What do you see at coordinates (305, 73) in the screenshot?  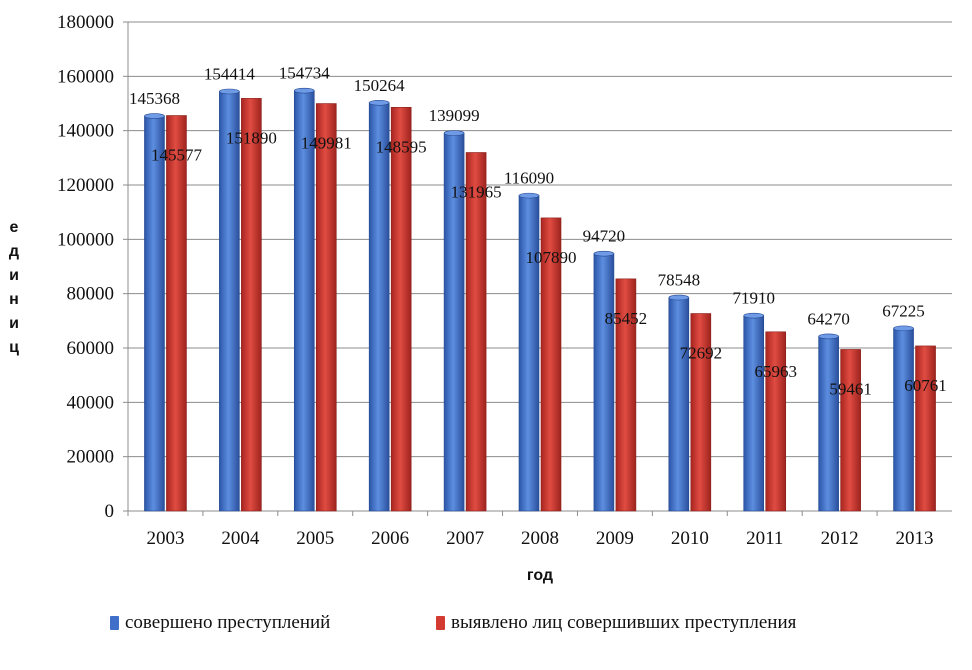 I see `data-label-series1: 154734` at bounding box center [305, 73].